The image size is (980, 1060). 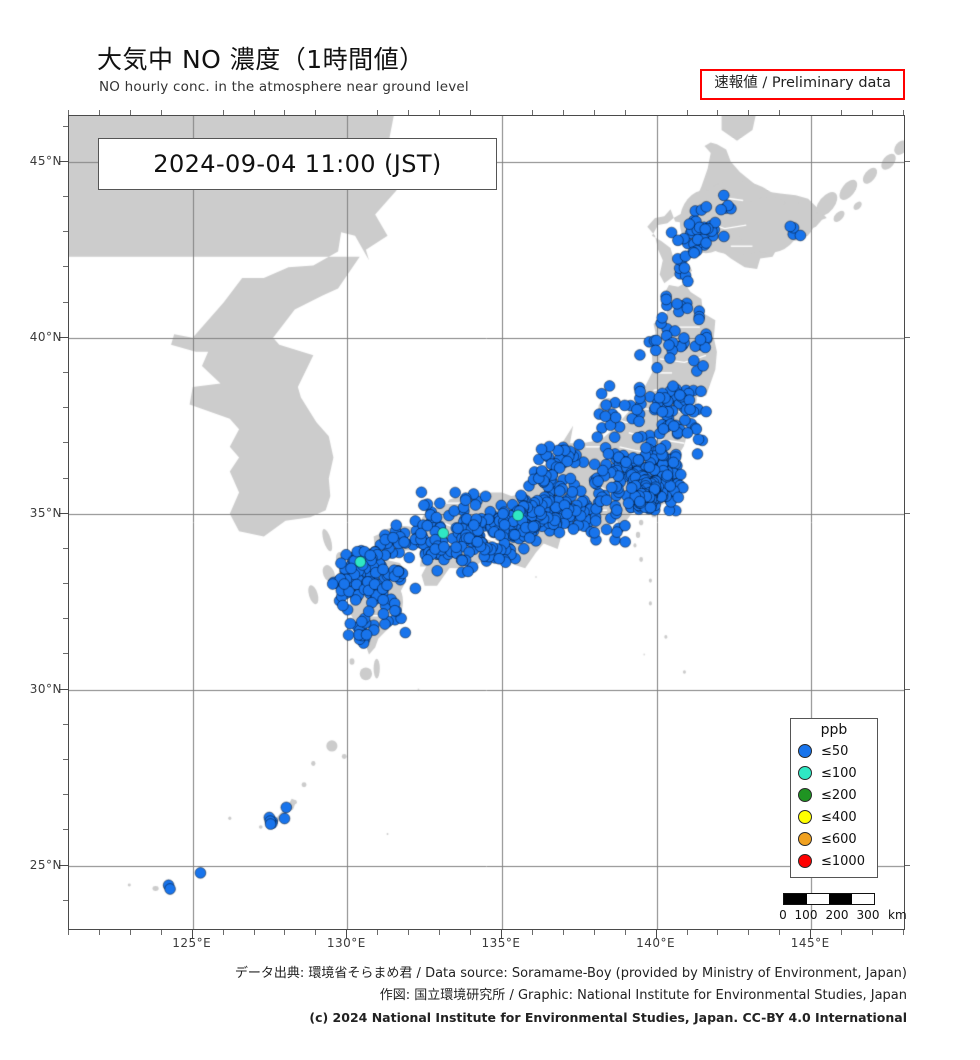 I want to click on y-axis-label: 25°N, so click(x=45, y=864).